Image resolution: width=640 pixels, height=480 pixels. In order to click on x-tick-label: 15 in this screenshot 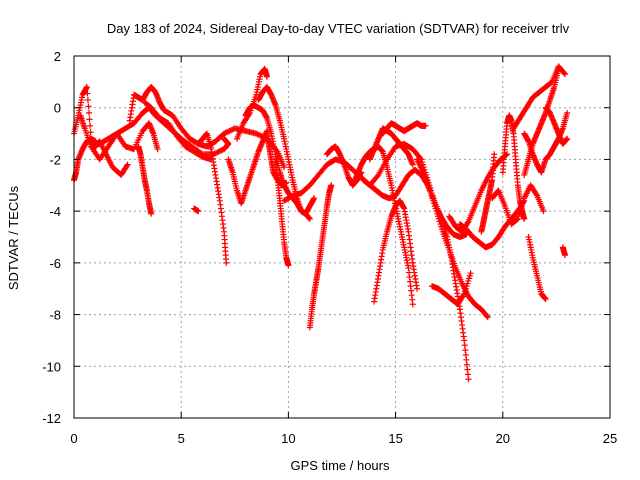, I will do `click(395, 438)`.